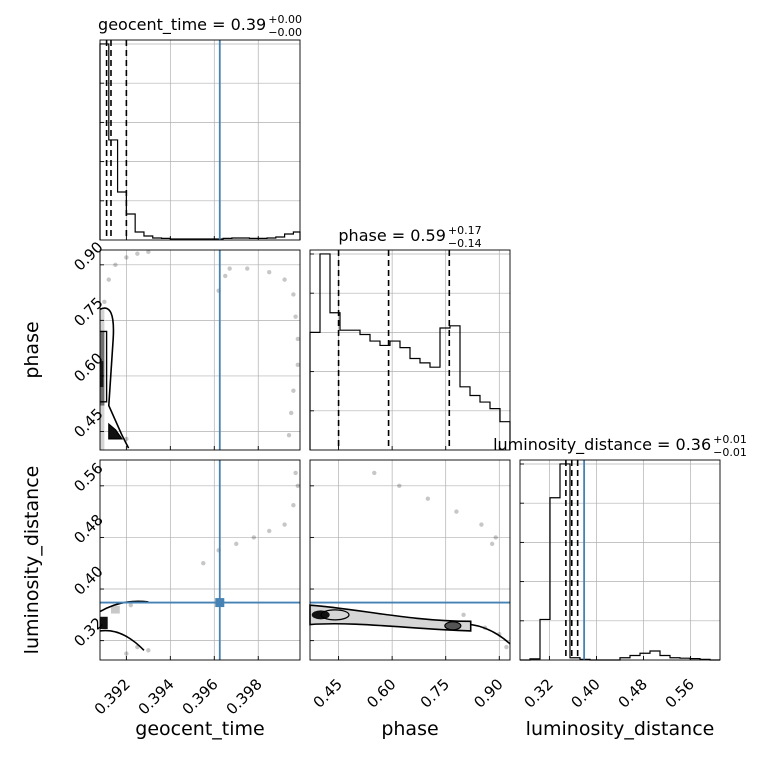 Image resolution: width=760 pixels, height=760 pixels. What do you see at coordinates (220, 603) in the screenshot?
I see `truth-marker` at bounding box center [220, 603].